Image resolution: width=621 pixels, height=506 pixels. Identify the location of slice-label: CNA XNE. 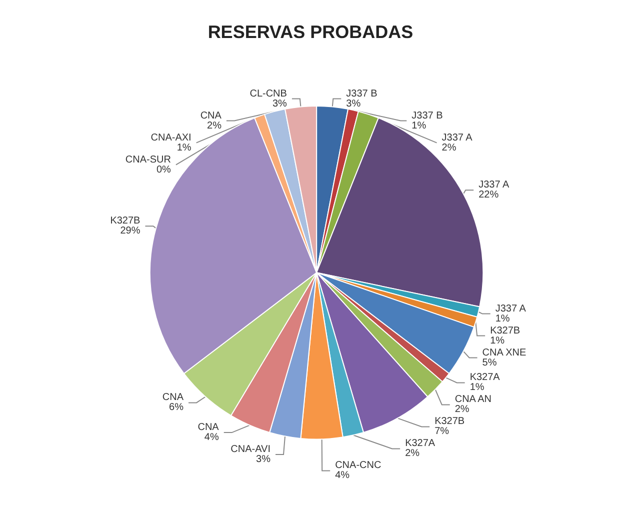
(504, 352).